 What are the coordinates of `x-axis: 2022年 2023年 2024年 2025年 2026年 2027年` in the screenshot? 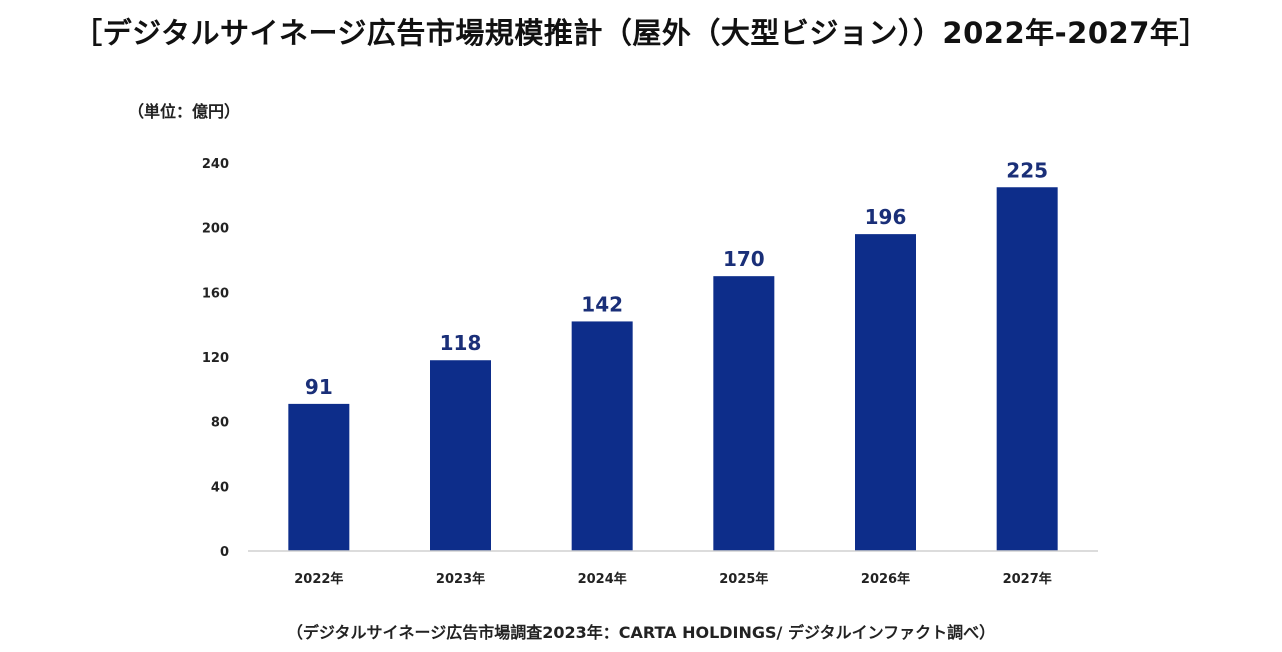 It's located at (673, 568).